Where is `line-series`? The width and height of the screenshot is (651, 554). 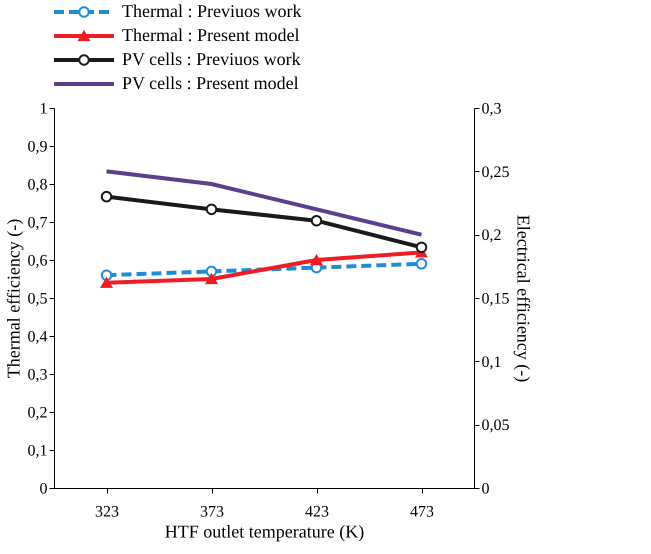 line-series is located at coordinates (264, 203).